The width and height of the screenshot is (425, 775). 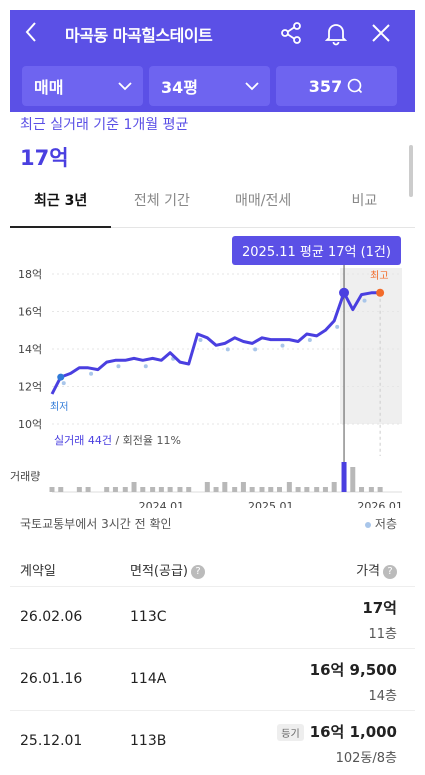 I want to click on comments-count: 357, so click(x=325, y=86).